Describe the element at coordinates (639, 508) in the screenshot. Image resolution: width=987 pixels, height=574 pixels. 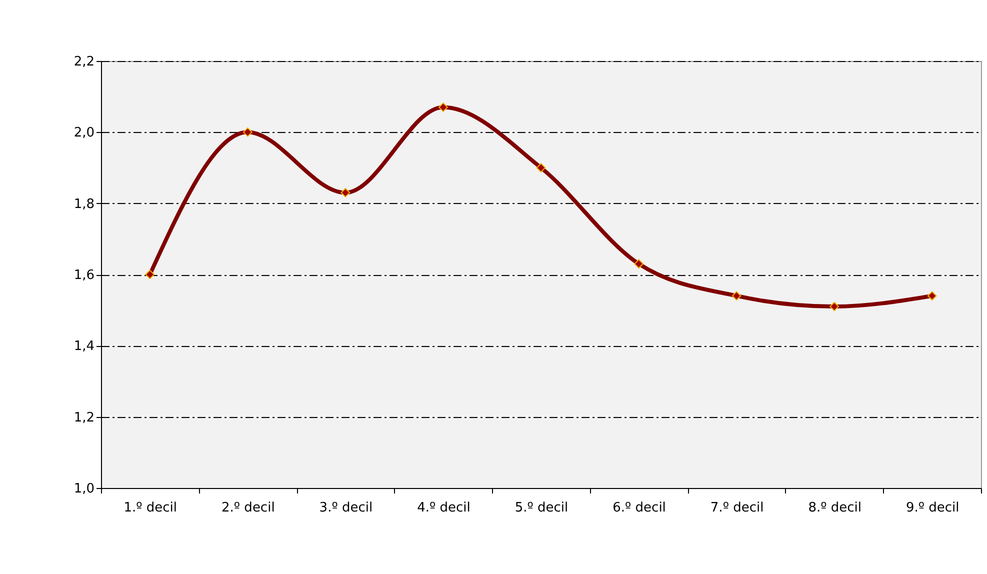
I see `x-tick-label: 6.º decil` at that location.